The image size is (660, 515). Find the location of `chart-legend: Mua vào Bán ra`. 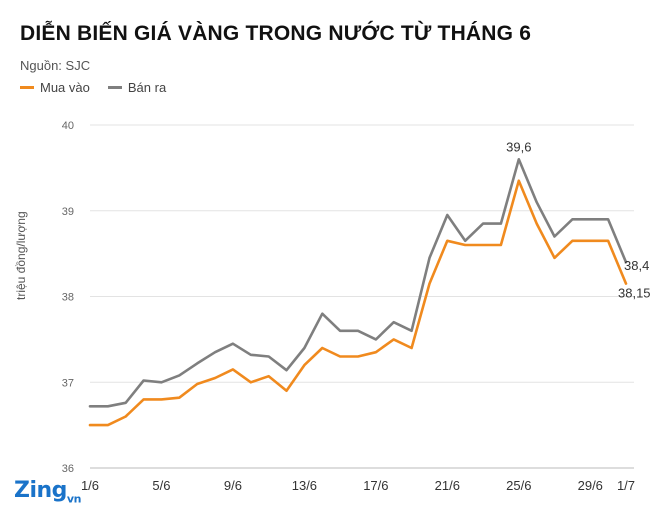

chart-legend: Mua vào Bán ra is located at coordinates (93, 87).